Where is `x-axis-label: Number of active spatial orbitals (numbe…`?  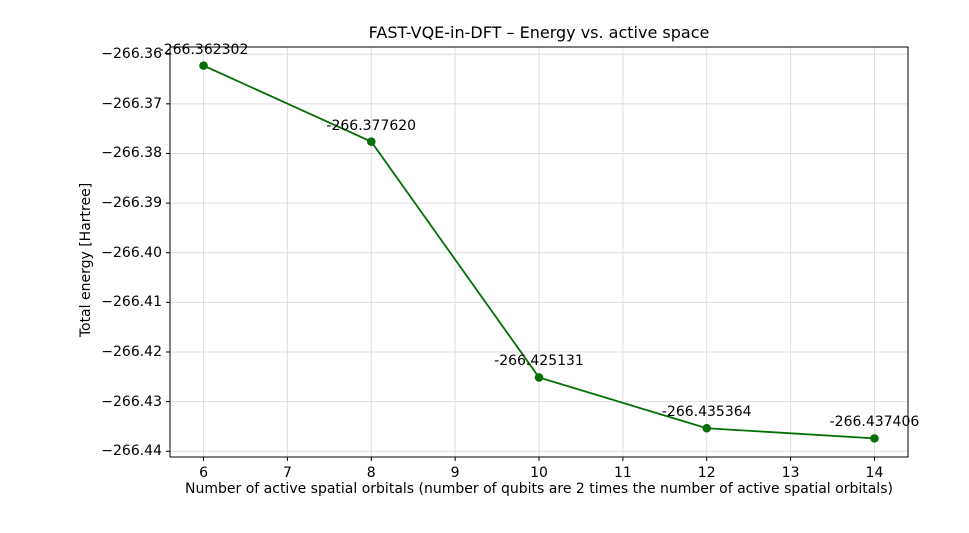 x-axis-label: Number of active spatial orbitals (numbe… is located at coordinates (539, 489).